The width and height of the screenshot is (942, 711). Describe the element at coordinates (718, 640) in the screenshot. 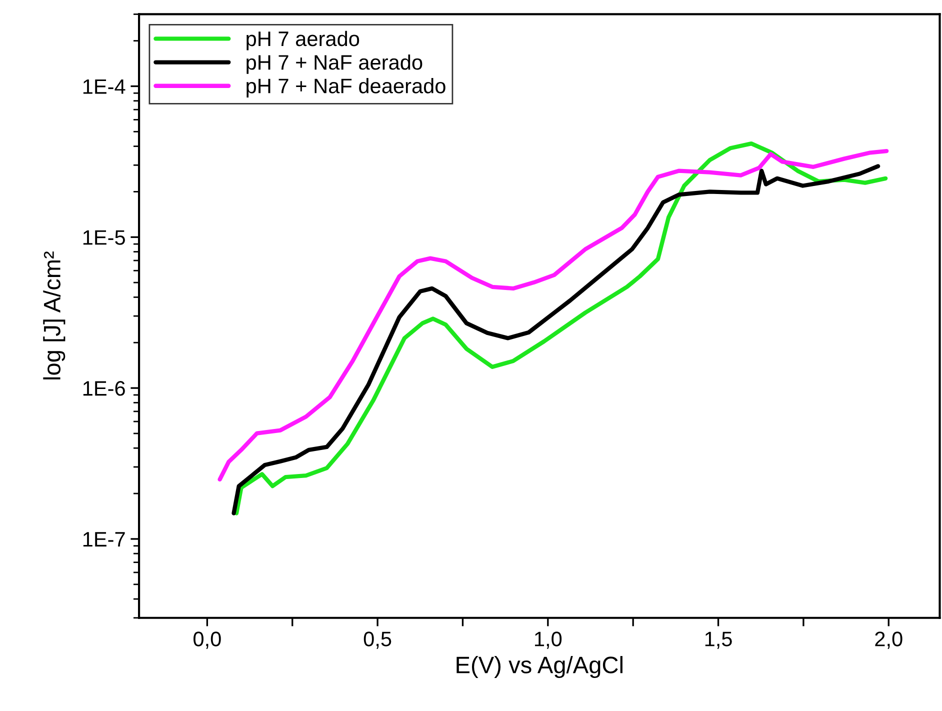

I see `x-tick-label: 1,5` at that location.